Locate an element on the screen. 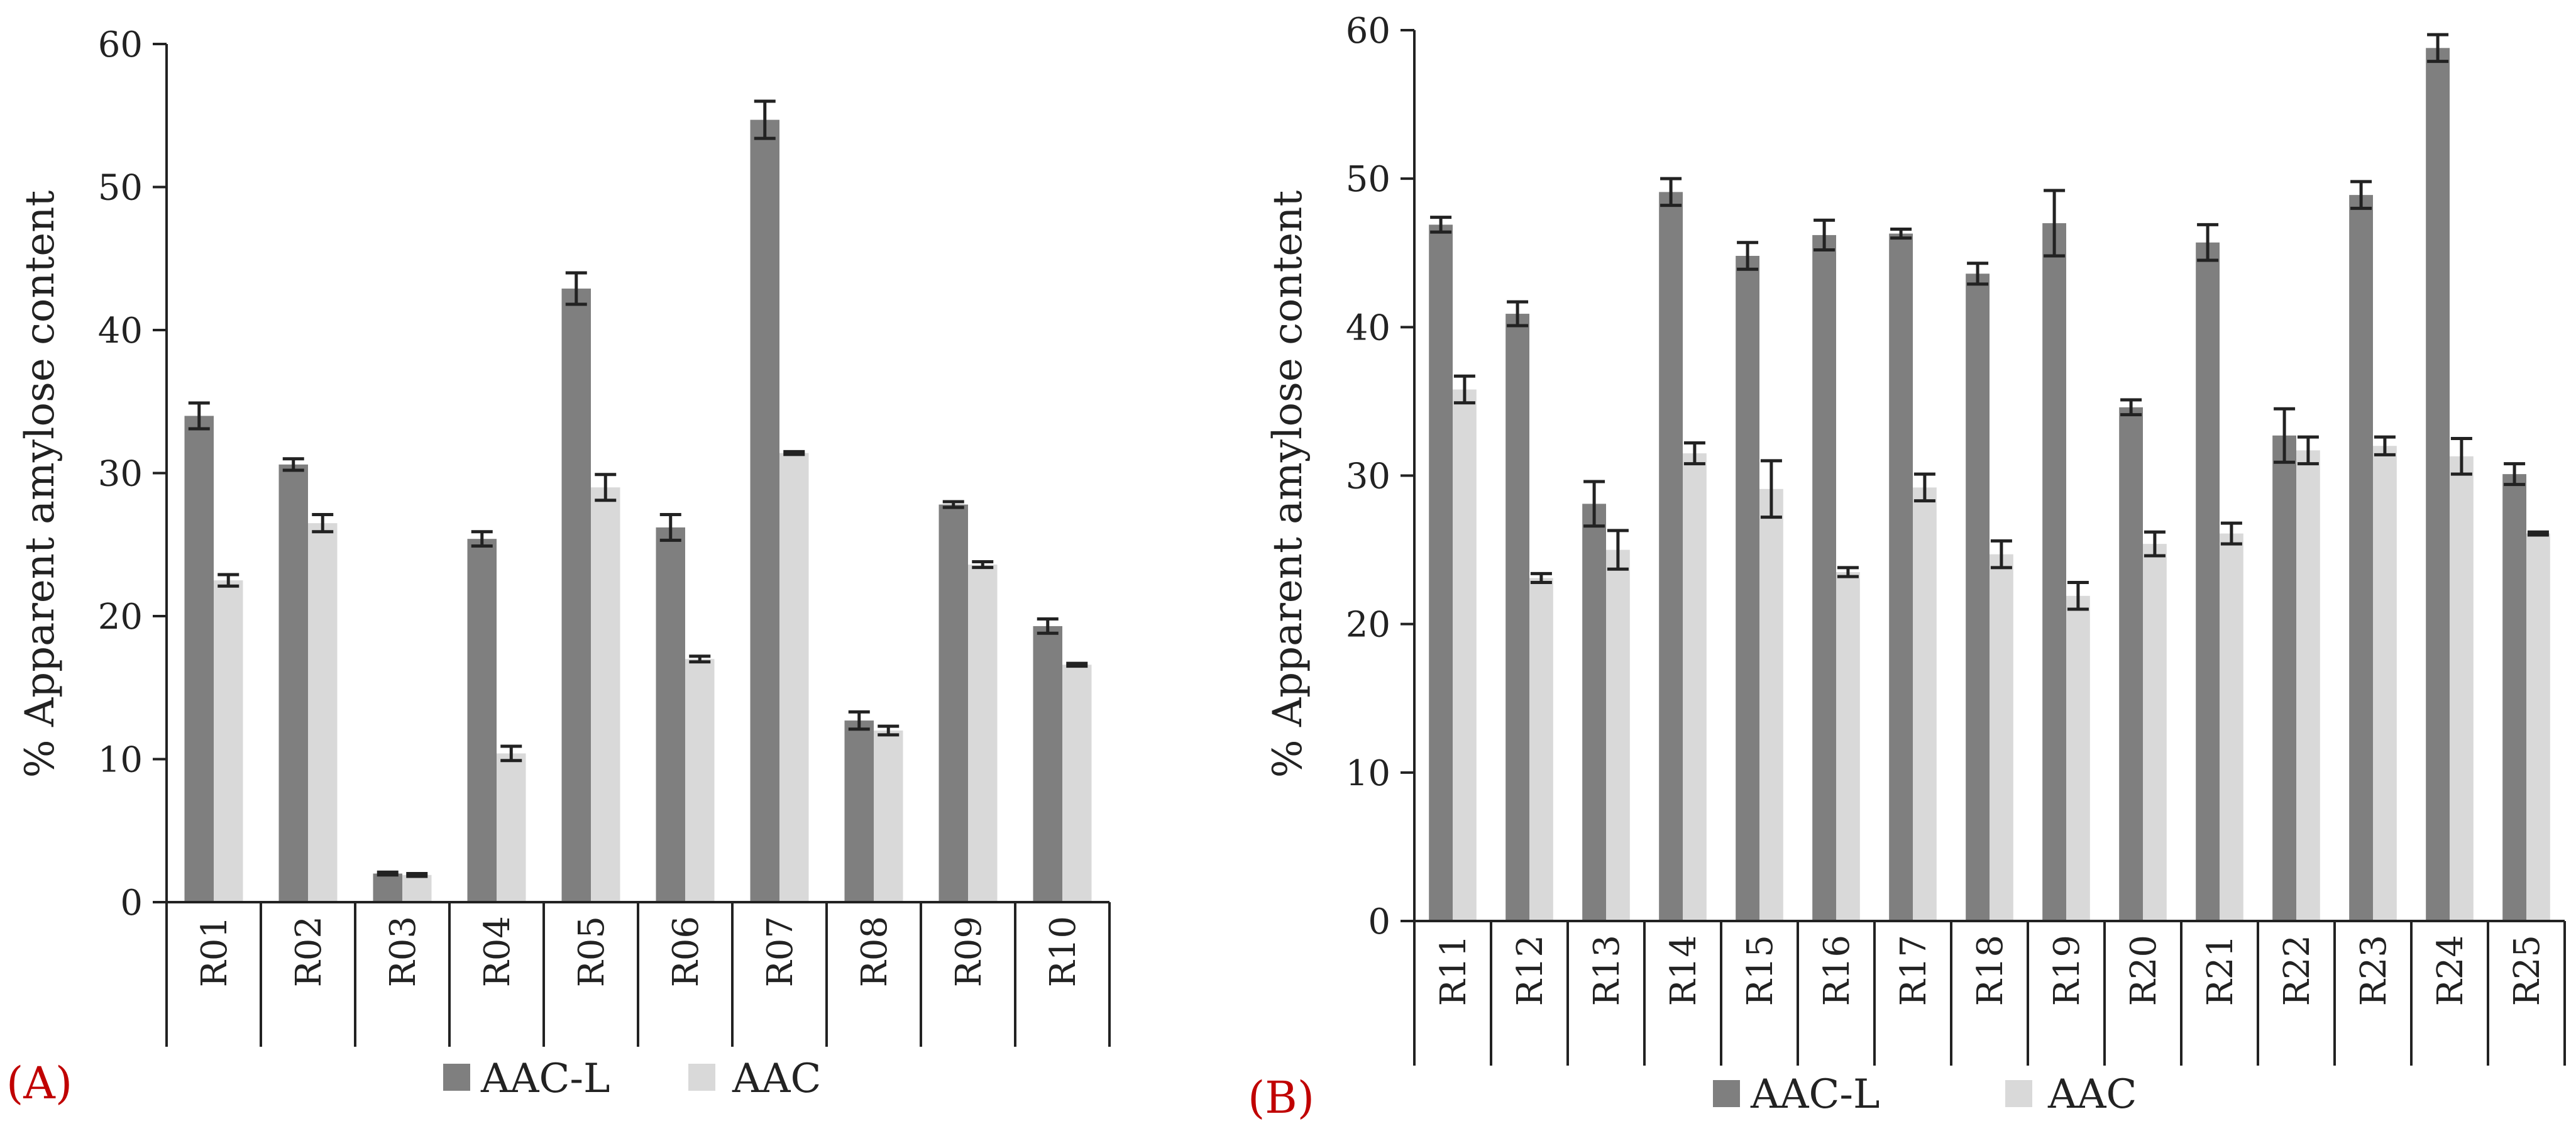  bar-r19-aac is located at coordinates (2078, 758).